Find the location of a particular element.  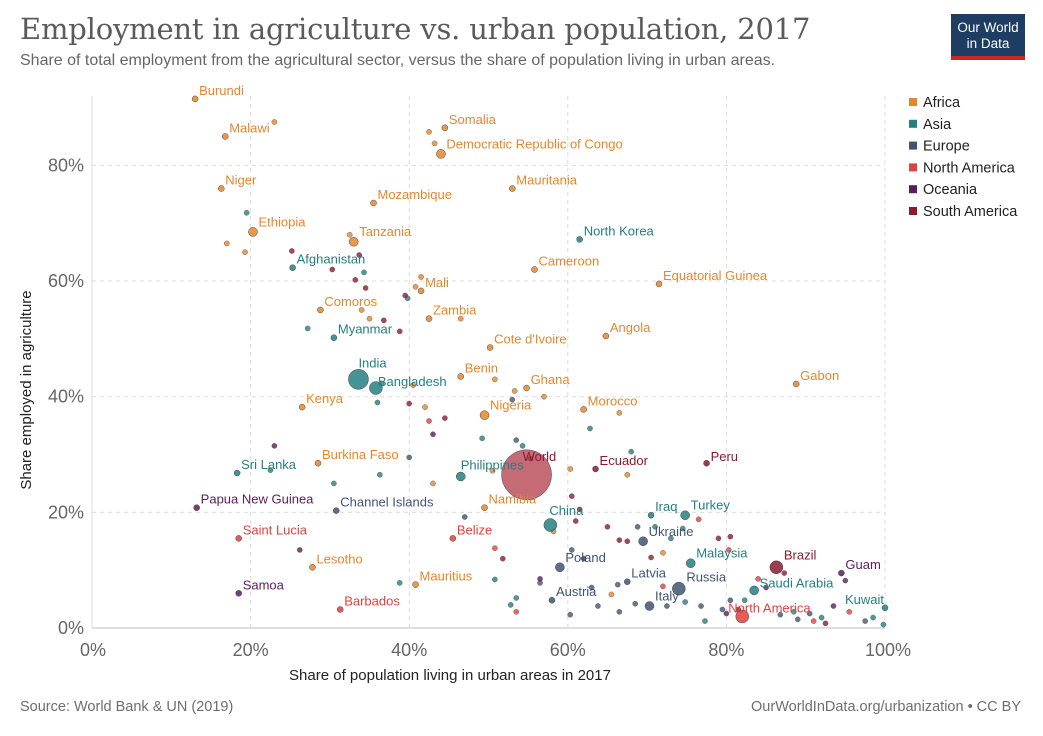

point-label: Kuwait is located at coordinates (864, 599).